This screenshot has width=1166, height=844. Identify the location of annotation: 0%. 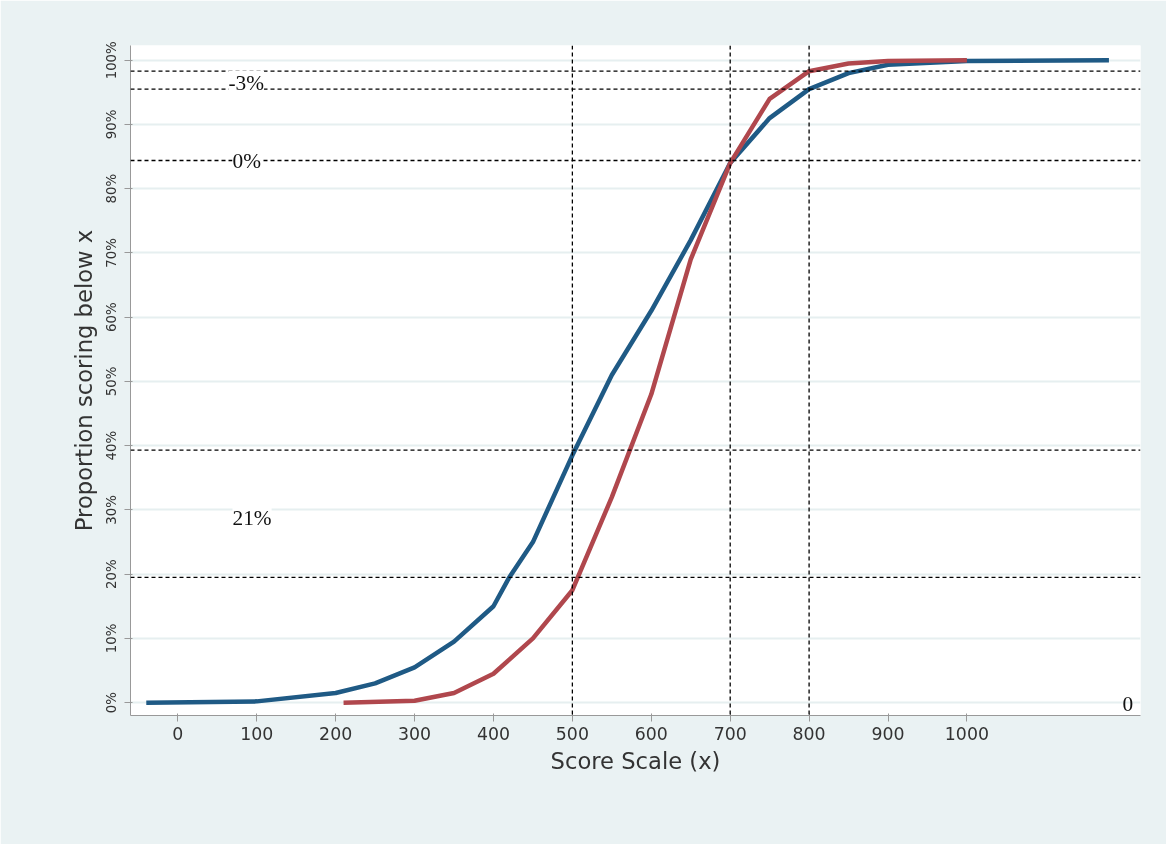
(247, 160).